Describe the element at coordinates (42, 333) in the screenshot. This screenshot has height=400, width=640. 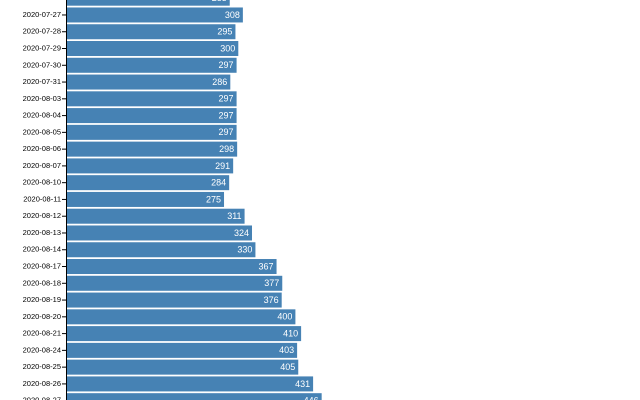
I see `category-label: 2020-08-21` at that location.